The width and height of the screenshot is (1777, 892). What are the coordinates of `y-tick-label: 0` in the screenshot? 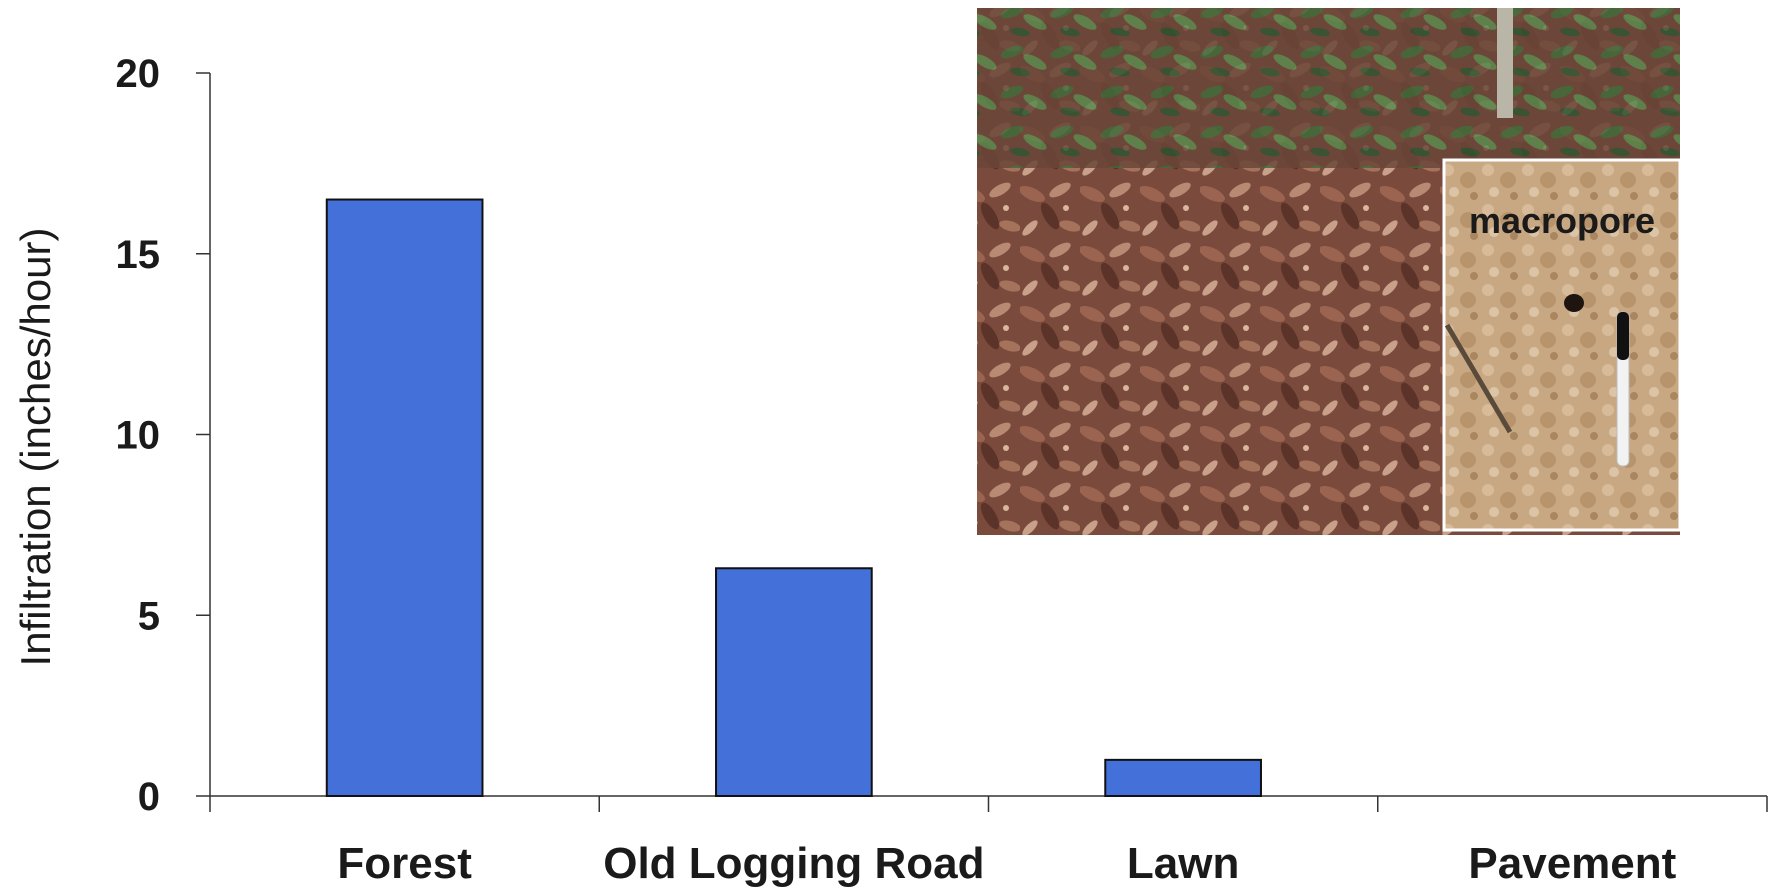 It's located at (149, 797).